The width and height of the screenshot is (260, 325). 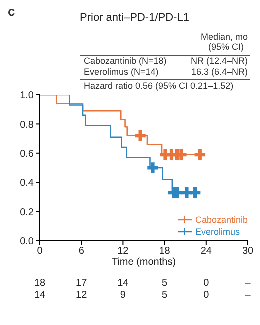 I want to click on text: Hazard ratio 0.56 (95% CI 0.21–1.52), so click(x=159, y=86).